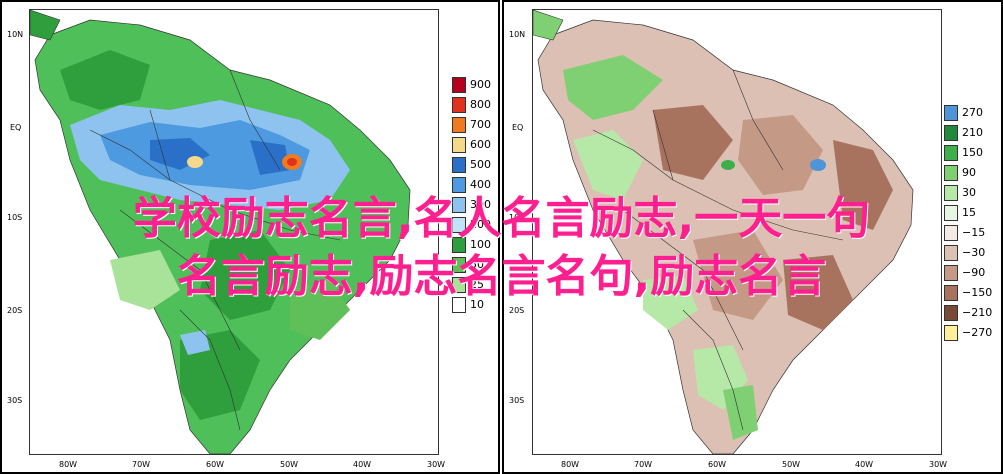 The height and width of the screenshot is (474, 1003). I want to click on left-colorbar-label: 900, so click(480, 84).